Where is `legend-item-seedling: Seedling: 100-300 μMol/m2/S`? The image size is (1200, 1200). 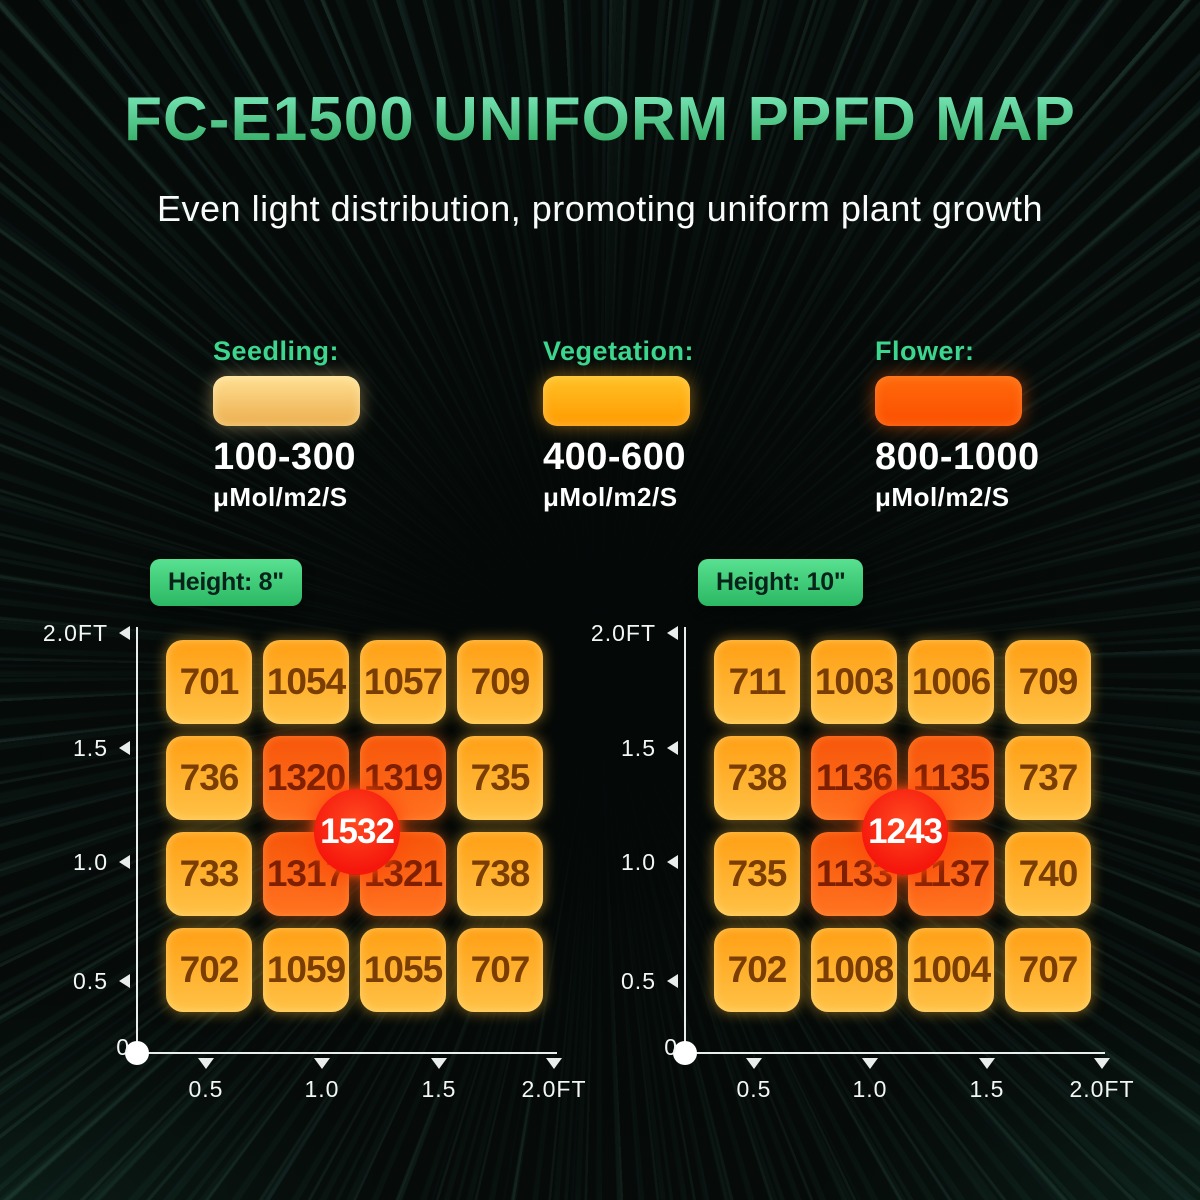
legend-item-seedling: Seedling: 100-300 μMol/m2/S is located at coordinates (353, 424).